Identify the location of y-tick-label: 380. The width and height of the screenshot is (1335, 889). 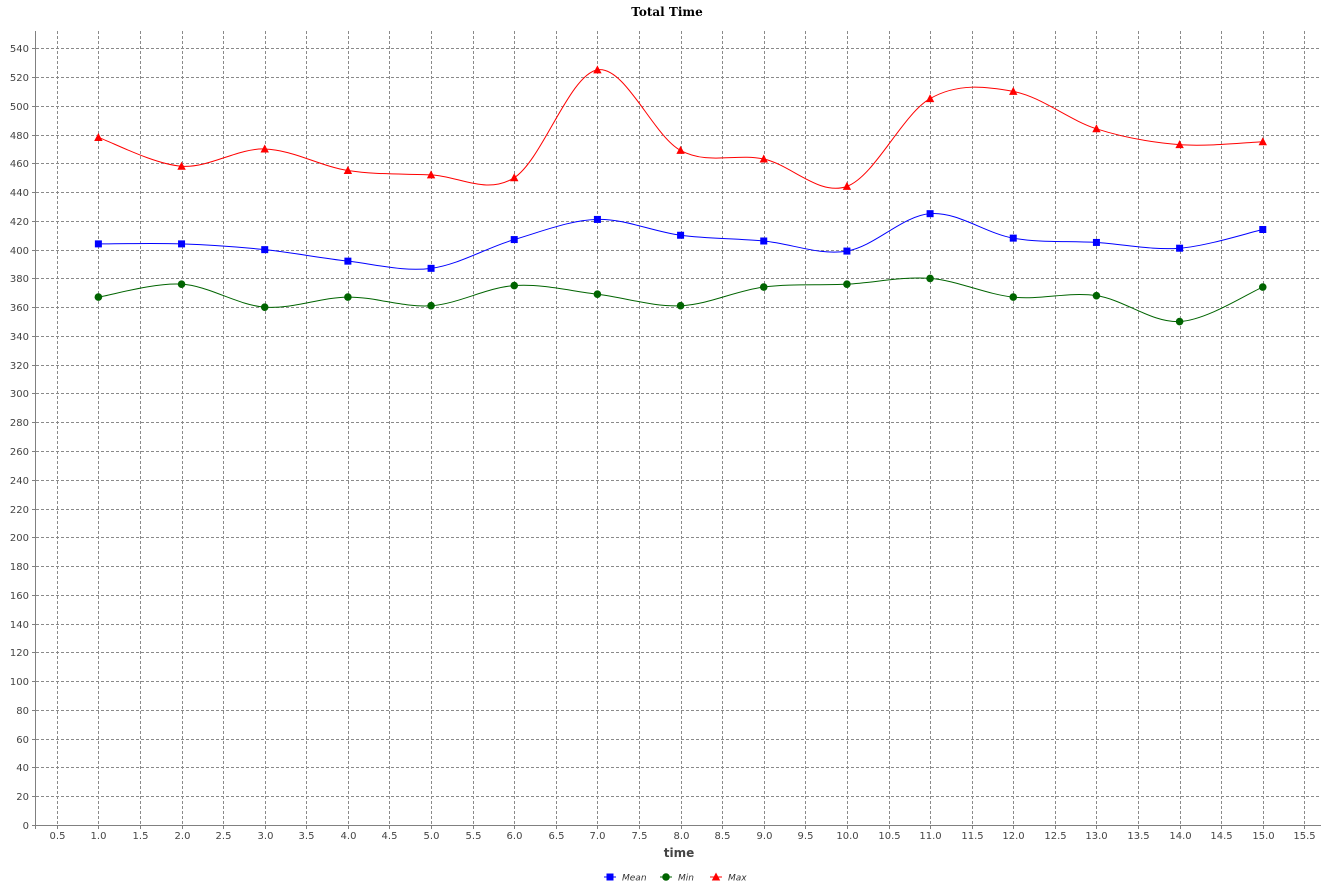
(19, 279).